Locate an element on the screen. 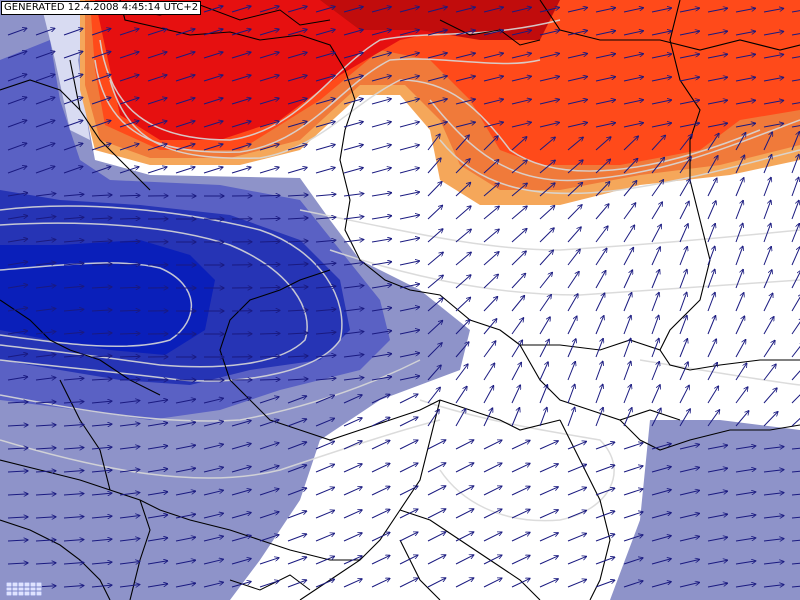 The height and width of the screenshot is (600, 800). grid-logo-icon is located at coordinates (24, 589).